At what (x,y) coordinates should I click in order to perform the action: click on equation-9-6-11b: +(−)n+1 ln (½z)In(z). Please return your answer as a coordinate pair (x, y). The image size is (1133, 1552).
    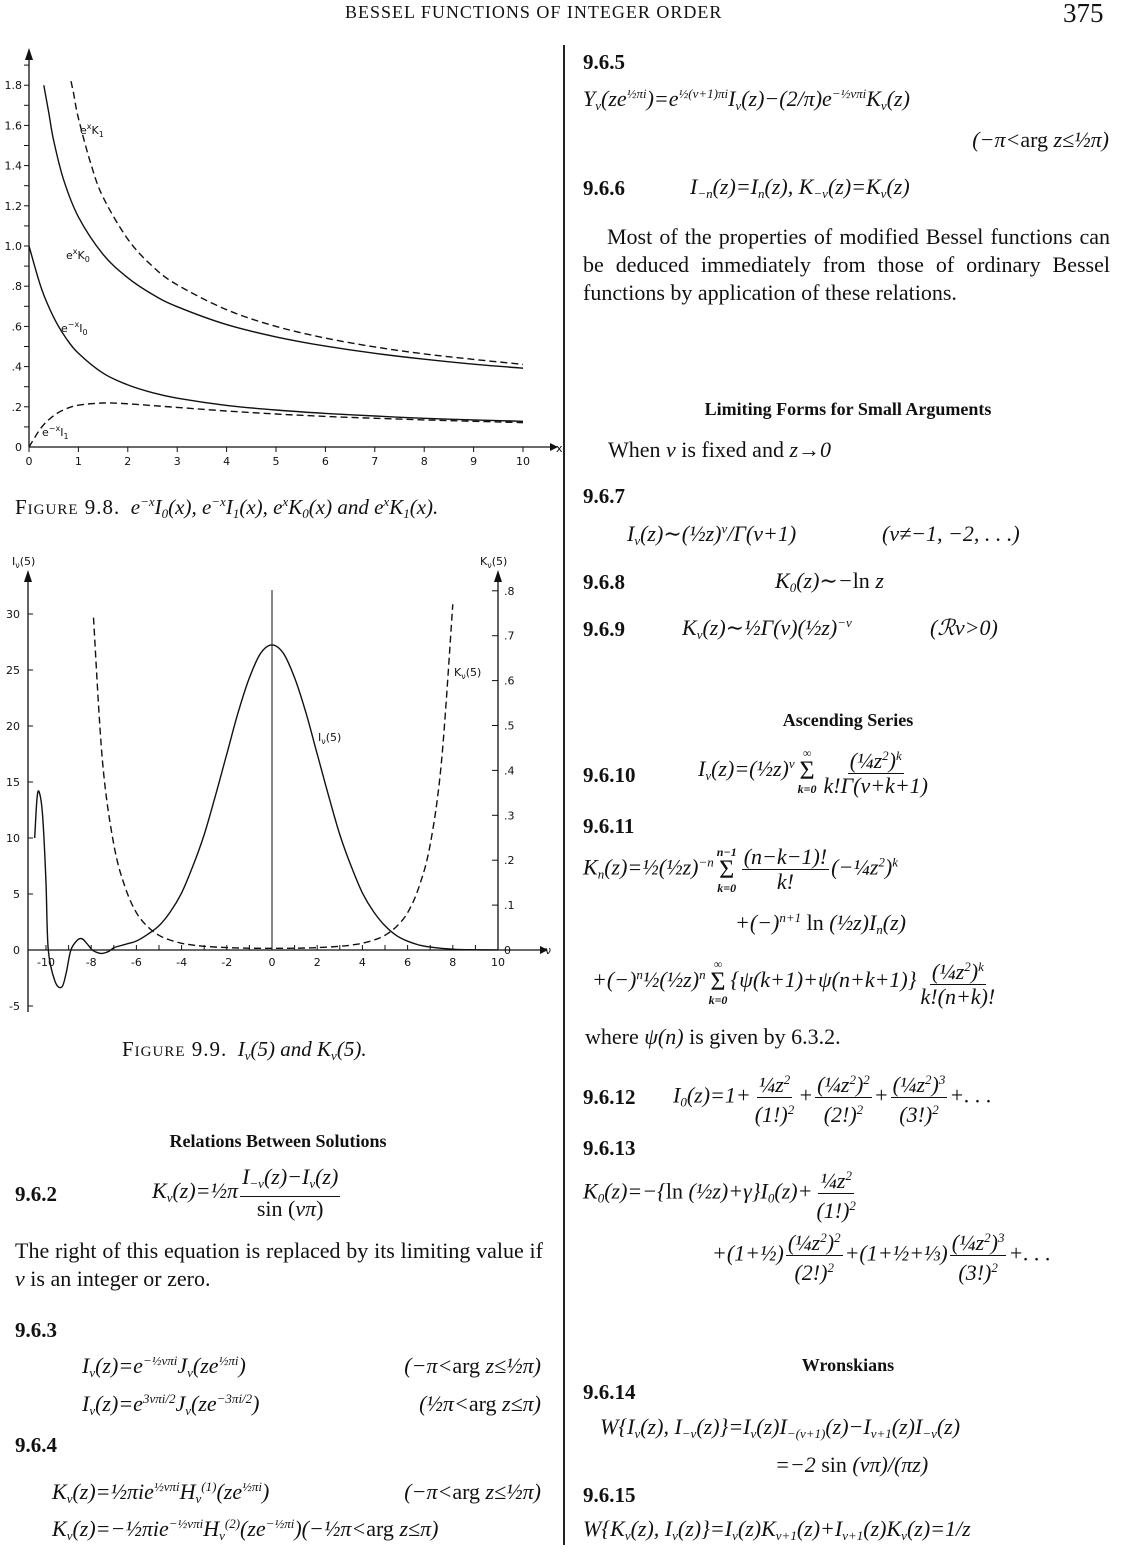
    Looking at the image, I should click on (821, 923).